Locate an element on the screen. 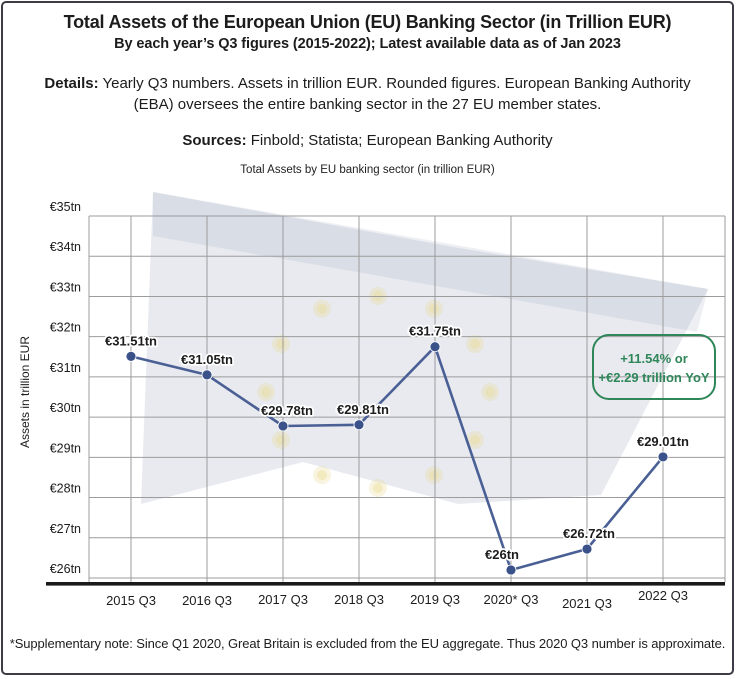 The image size is (736, 679). data-point-label: €26tn is located at coordinates (502, 554).